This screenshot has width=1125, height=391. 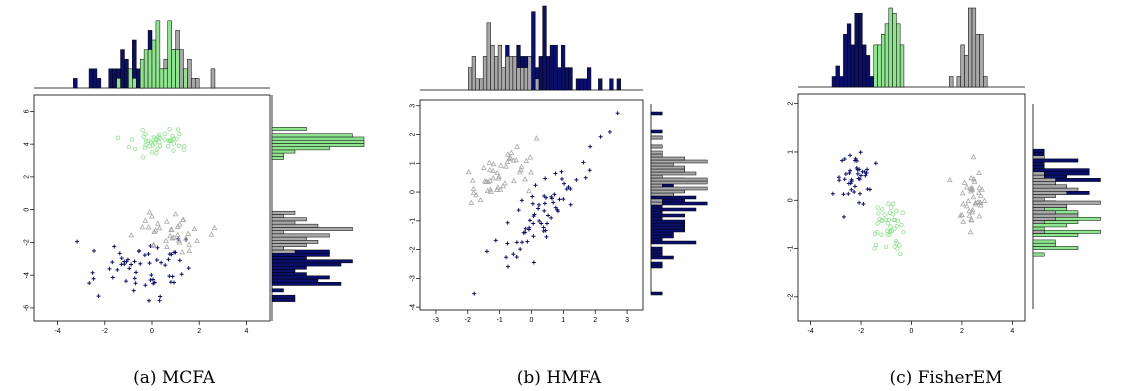 What do you see at coordinates (791, 152) in the screenshot?
I see `y-tick-label: 1` at bounding box center [791, 152].